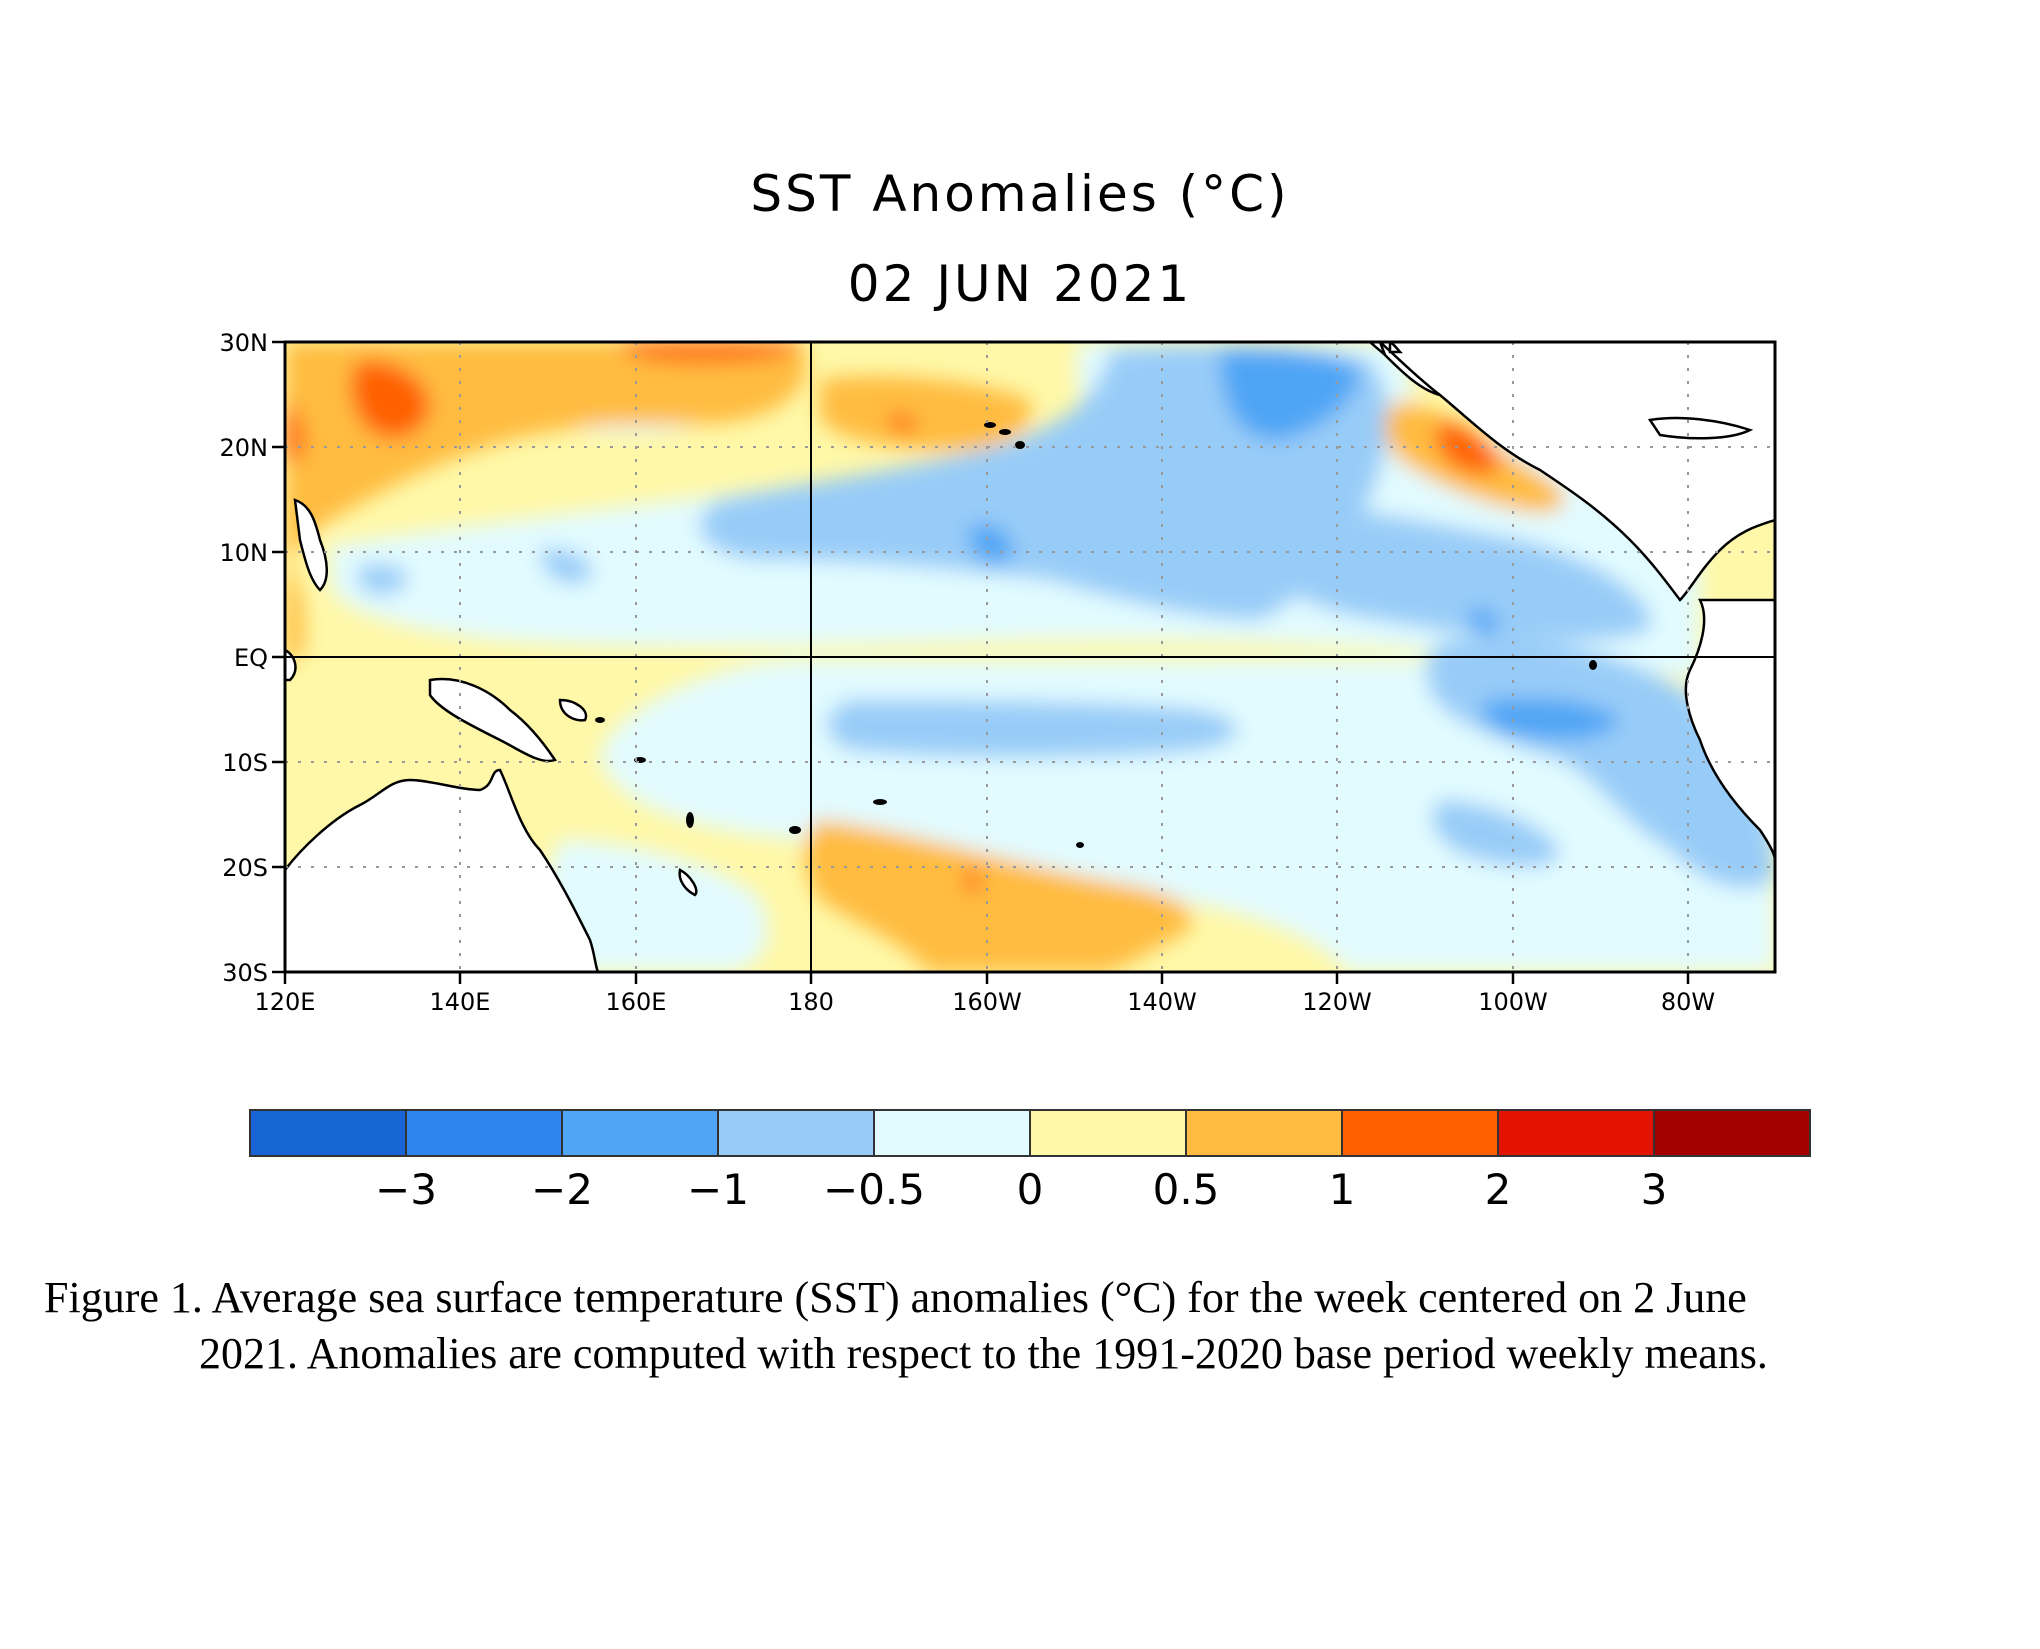 This screenshot has width=2040, height=1649. I want to click on land-baja, so click(1409, 369).